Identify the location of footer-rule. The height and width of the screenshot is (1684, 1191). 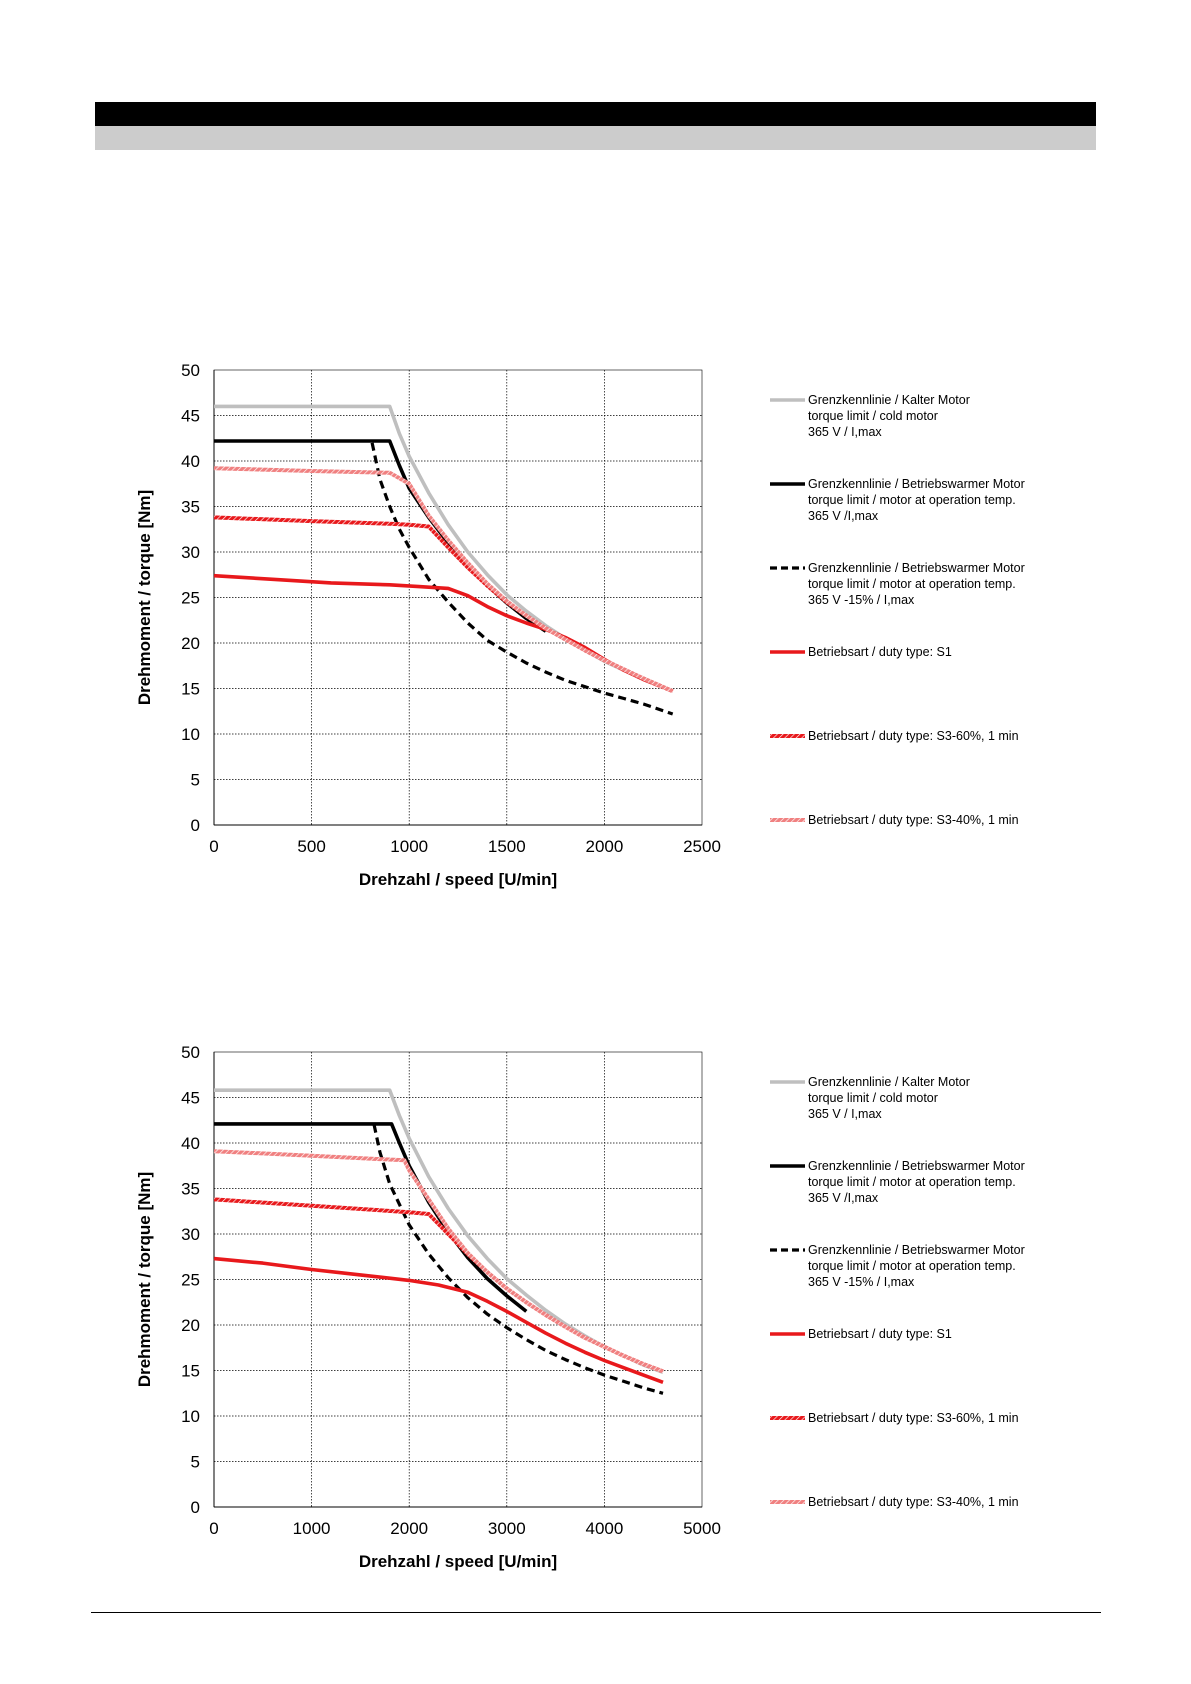
(596, 1612).